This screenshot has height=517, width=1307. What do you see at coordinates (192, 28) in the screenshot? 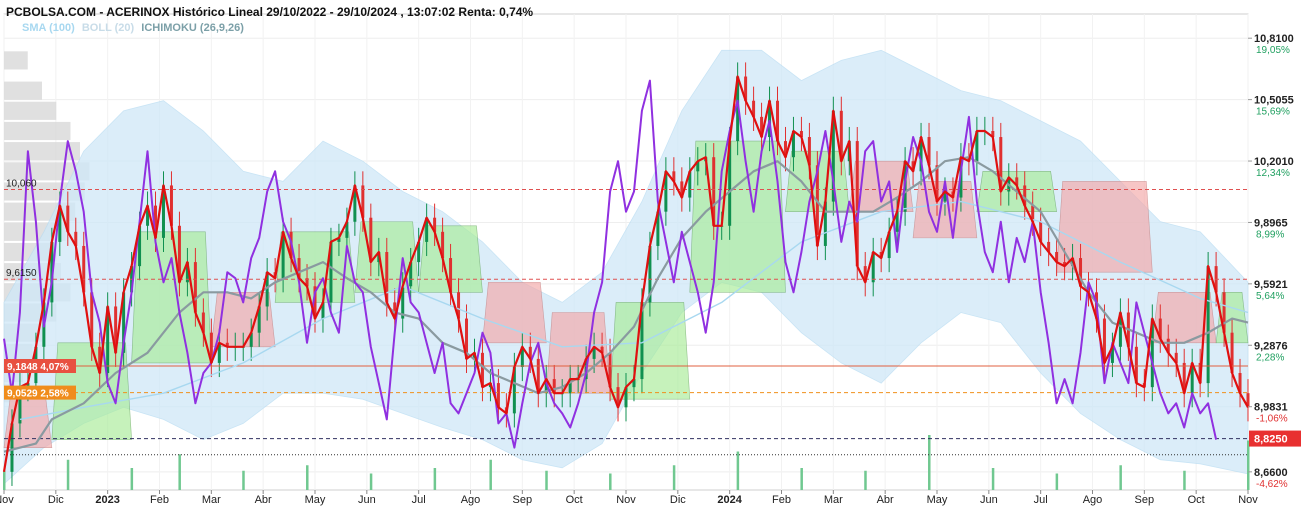
I see `legend-ichimoku: ICHIMOKU (26,9,26)` at bounding box center [192, 28].